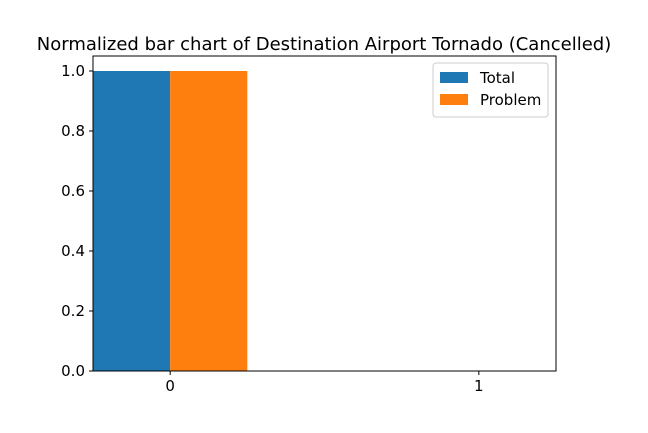 Image resolution: width=648 pixels, height=433 pixels. I want to click on x-tick-label: 1, so click(479, 386).